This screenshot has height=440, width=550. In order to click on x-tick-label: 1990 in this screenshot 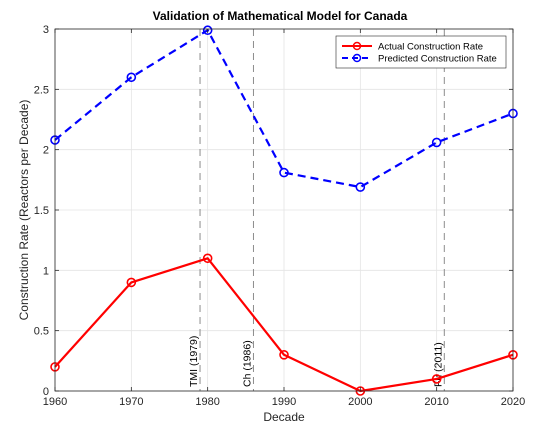, I will do `click(284, 402)`.